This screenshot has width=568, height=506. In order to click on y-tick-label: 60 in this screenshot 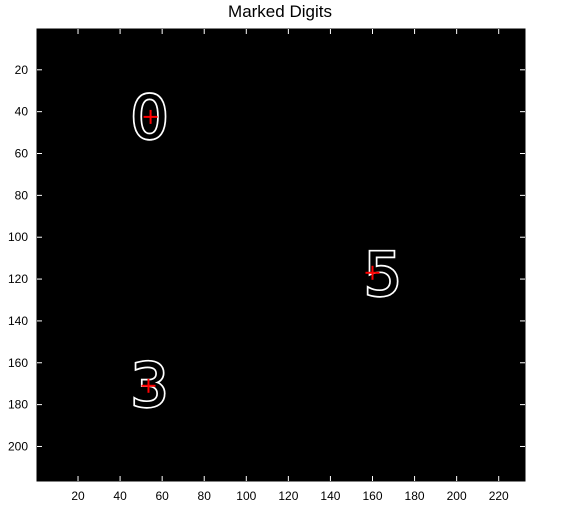, I will do `click(22, 154)`.